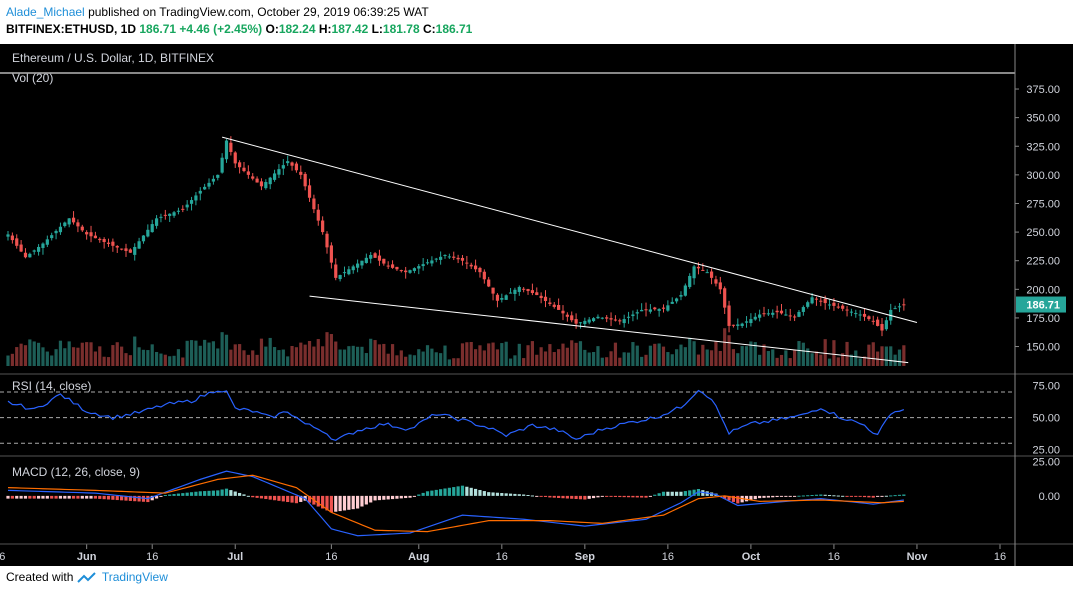 Image resolution: width=1073 pixels, height=596 pixels. What do you see at coordinates (87, 557) in the screenshot?
I see `time-tick-label: Jun` at bounding box center [87, 557].